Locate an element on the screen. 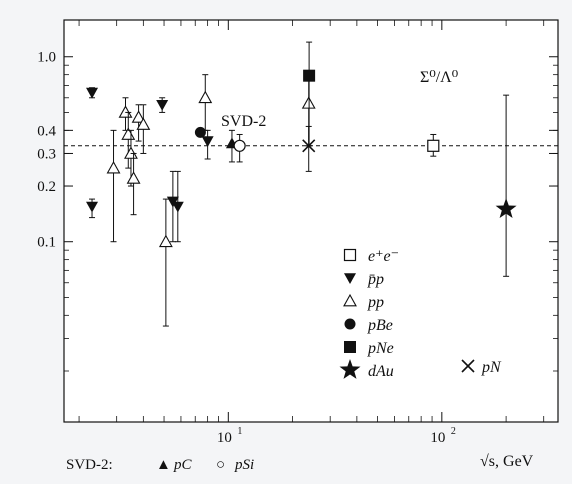 The height and width of the screenshot is (484, 572). legend-label-p-p: p̄p is located at coordinates (375, 279).